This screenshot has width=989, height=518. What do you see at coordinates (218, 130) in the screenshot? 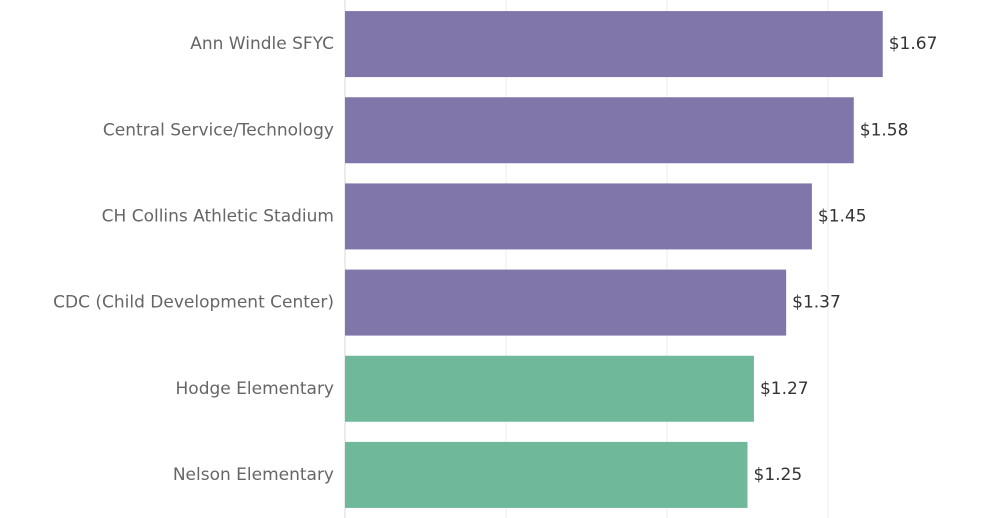
I see `y-tick-label: Central Service/Technology` at bounding box center [218, 130].